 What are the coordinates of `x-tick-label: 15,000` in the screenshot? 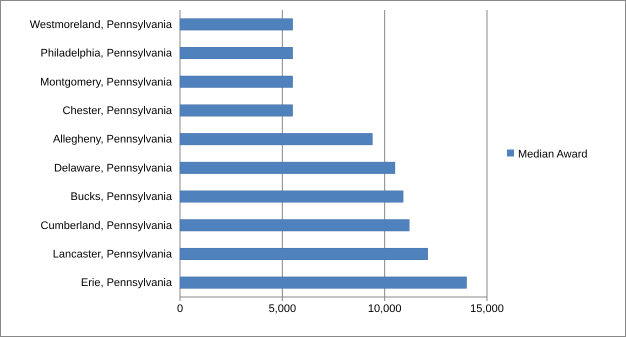 It's located at (487, 308).